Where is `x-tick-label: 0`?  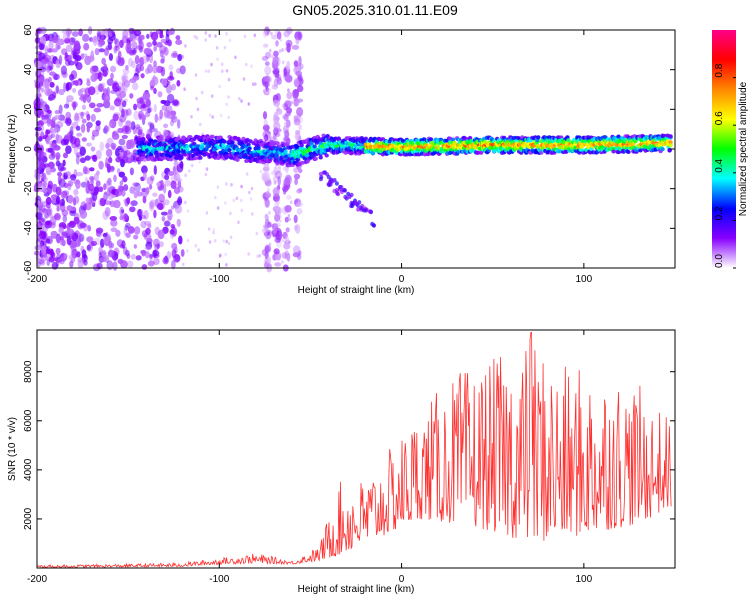 x-tick-label: 0 is located at coordinates (402, 579).